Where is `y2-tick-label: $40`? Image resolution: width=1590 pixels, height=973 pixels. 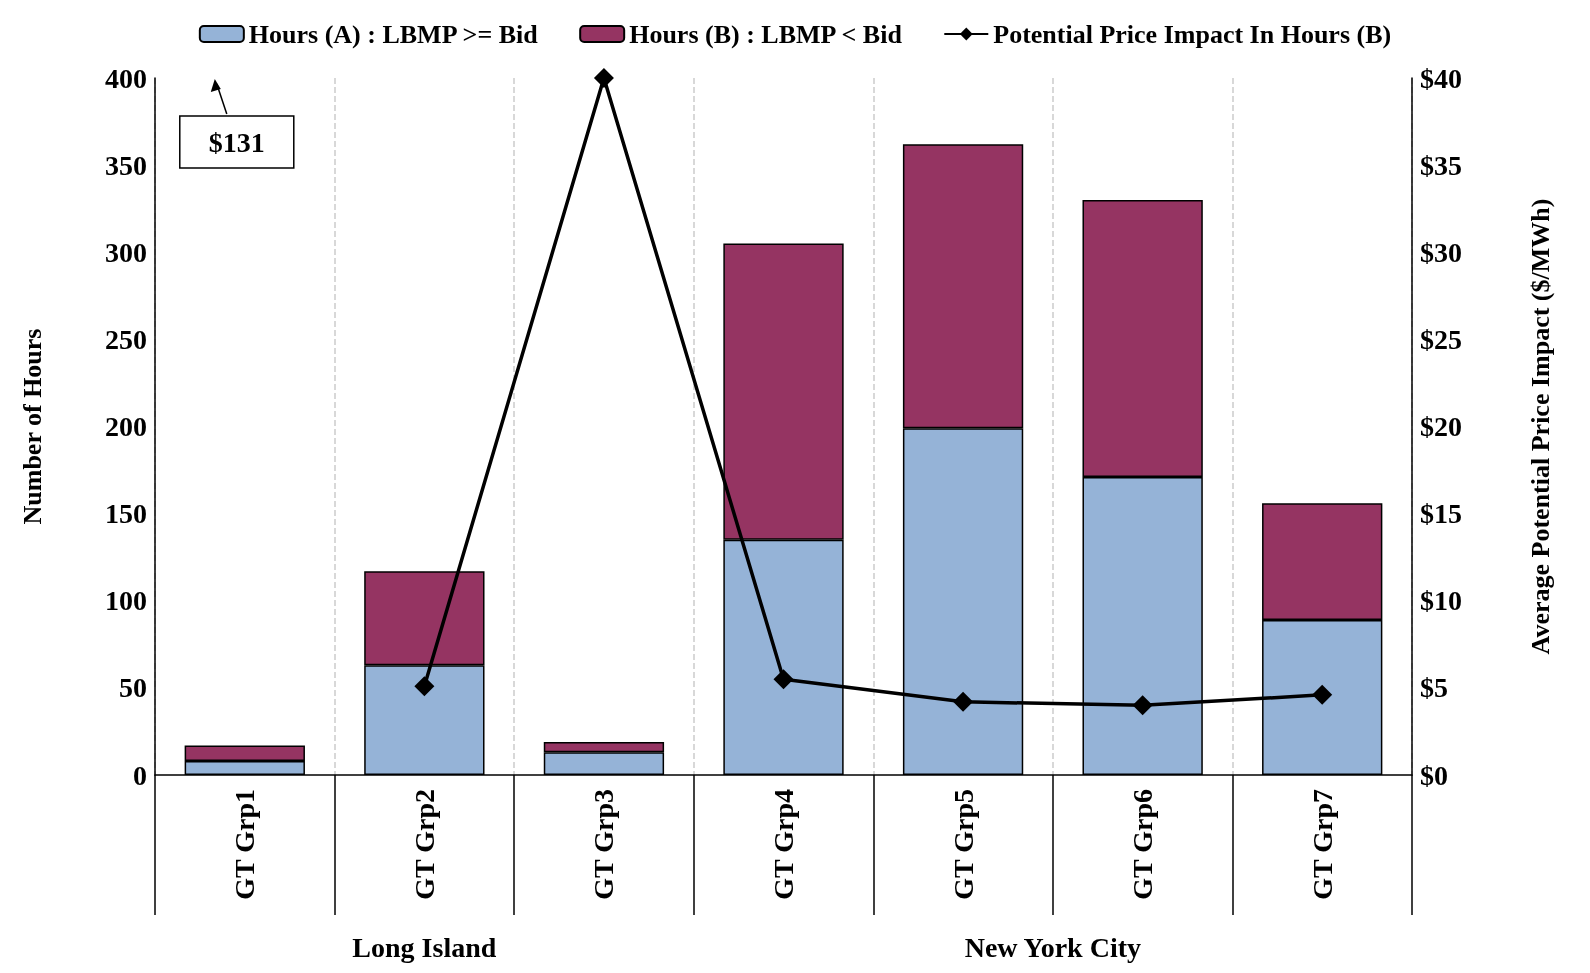
y2-tick-label: $40 is located at coordinates (1441, 78).